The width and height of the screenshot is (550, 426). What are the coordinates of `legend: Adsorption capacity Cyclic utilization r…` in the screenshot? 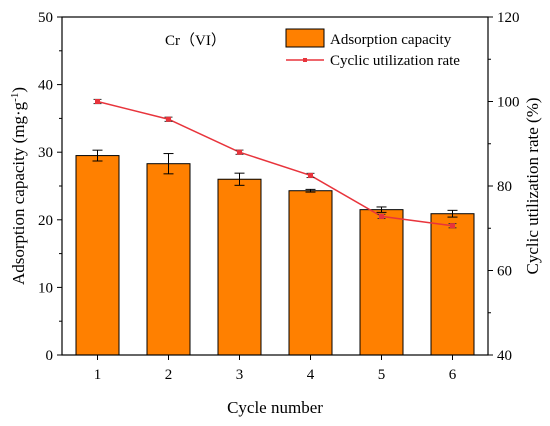 It's located at (372, 48).